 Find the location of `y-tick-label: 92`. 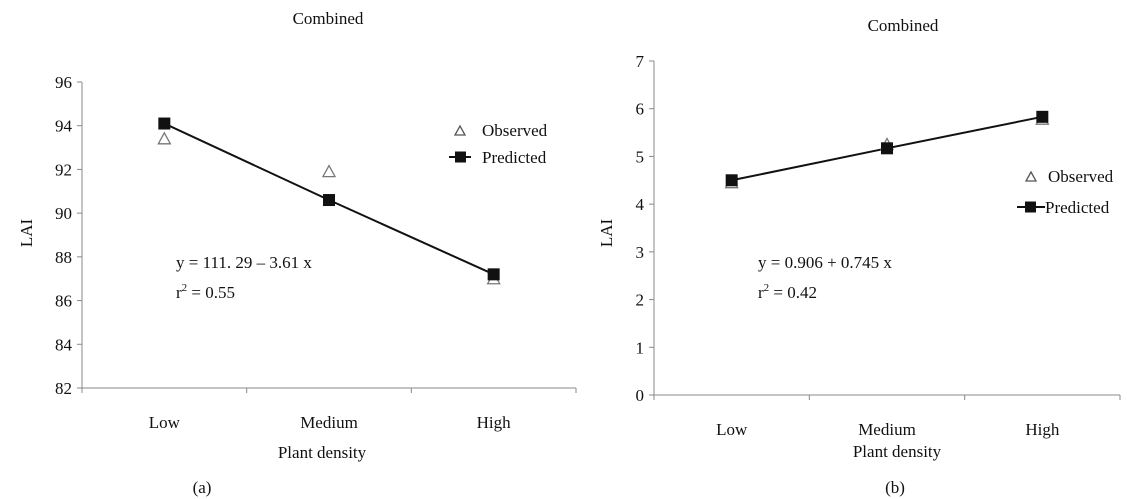

y-tick-label: 92 is located at coordinates (63, 169).